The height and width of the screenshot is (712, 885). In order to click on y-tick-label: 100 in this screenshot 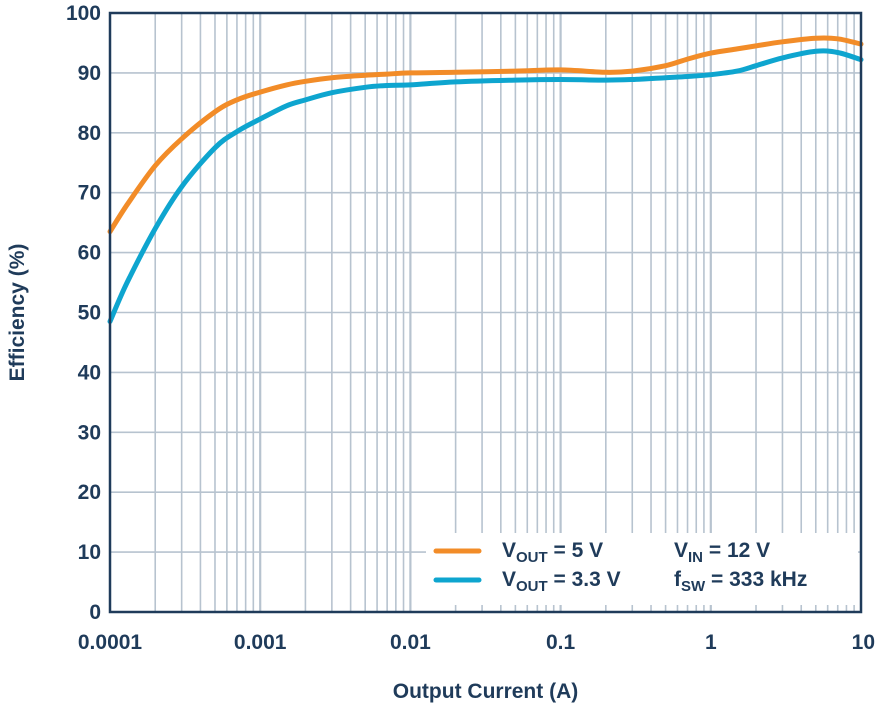, I will do `click(83, 13)`.